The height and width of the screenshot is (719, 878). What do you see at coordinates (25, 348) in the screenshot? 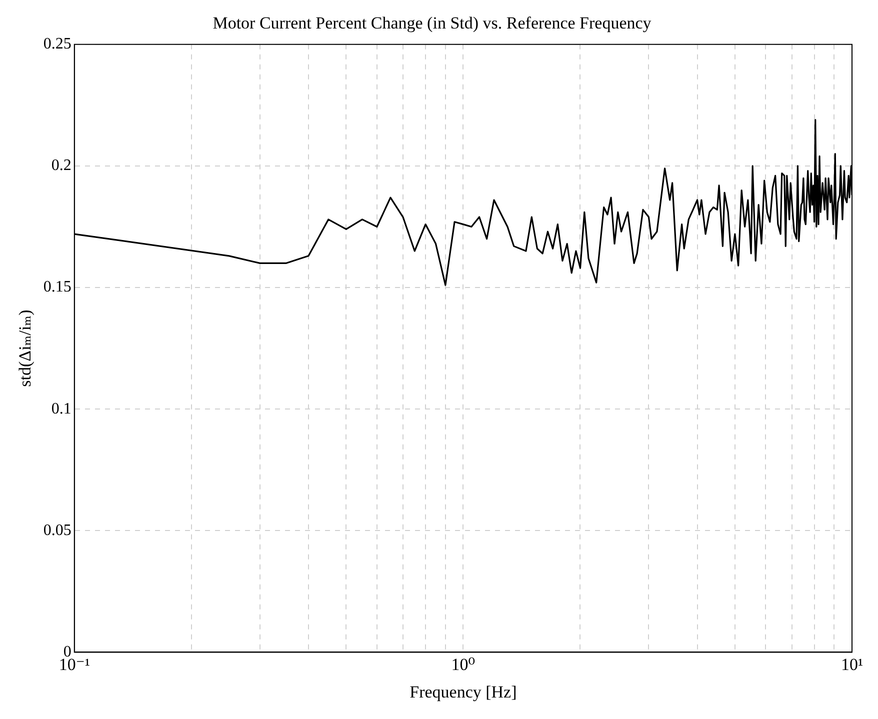
I see `y-axis-title: std(Δiₘ/iₘ)` at bounding box center [25, 348].